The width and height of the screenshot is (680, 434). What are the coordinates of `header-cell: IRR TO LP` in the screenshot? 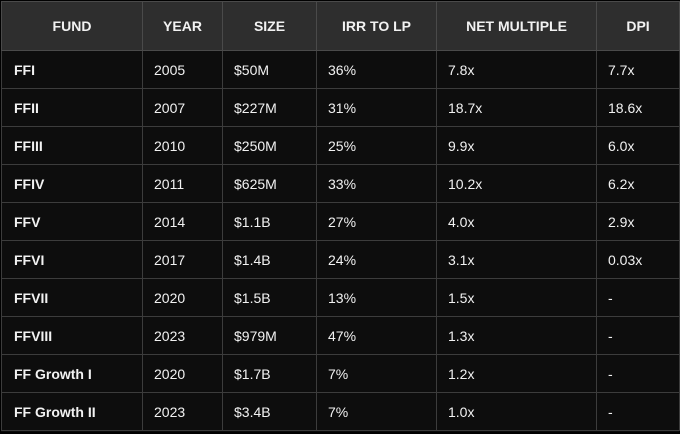 It's located at (376, 26).